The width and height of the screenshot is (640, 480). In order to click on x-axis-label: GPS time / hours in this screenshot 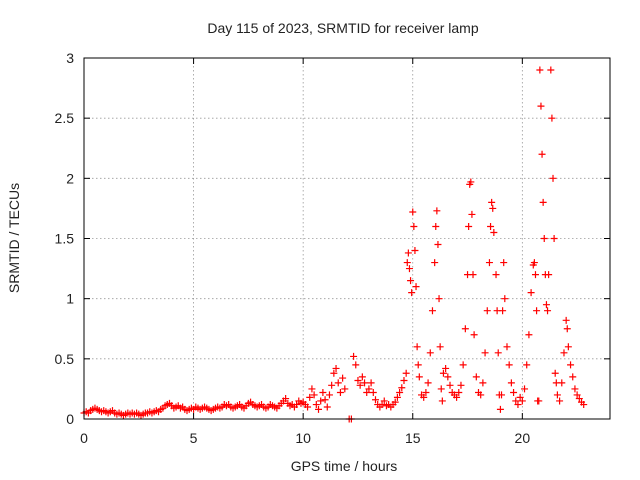, I will do `click(344, 466)`.